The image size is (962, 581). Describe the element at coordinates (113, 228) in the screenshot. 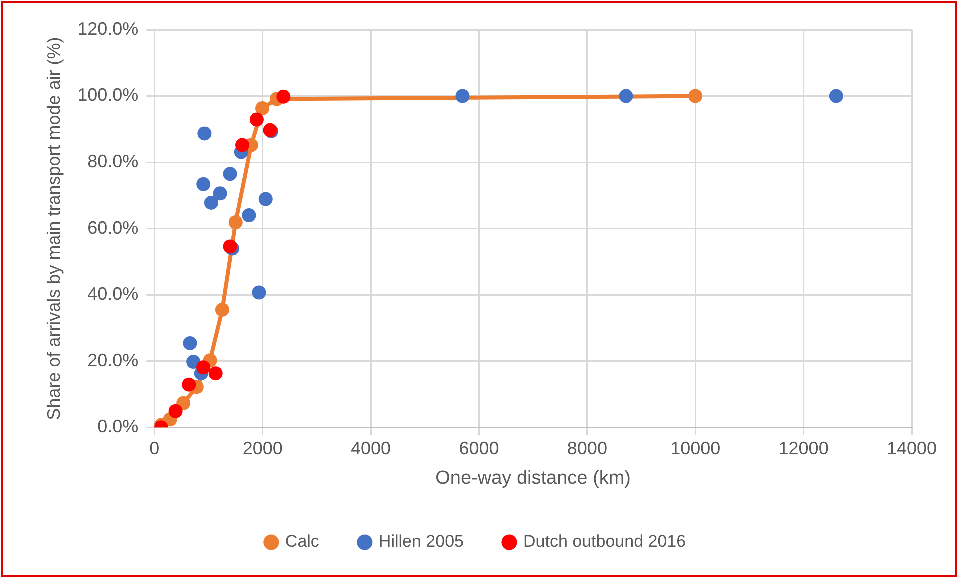

I see `y-tick-label: 60.0%` at that location.